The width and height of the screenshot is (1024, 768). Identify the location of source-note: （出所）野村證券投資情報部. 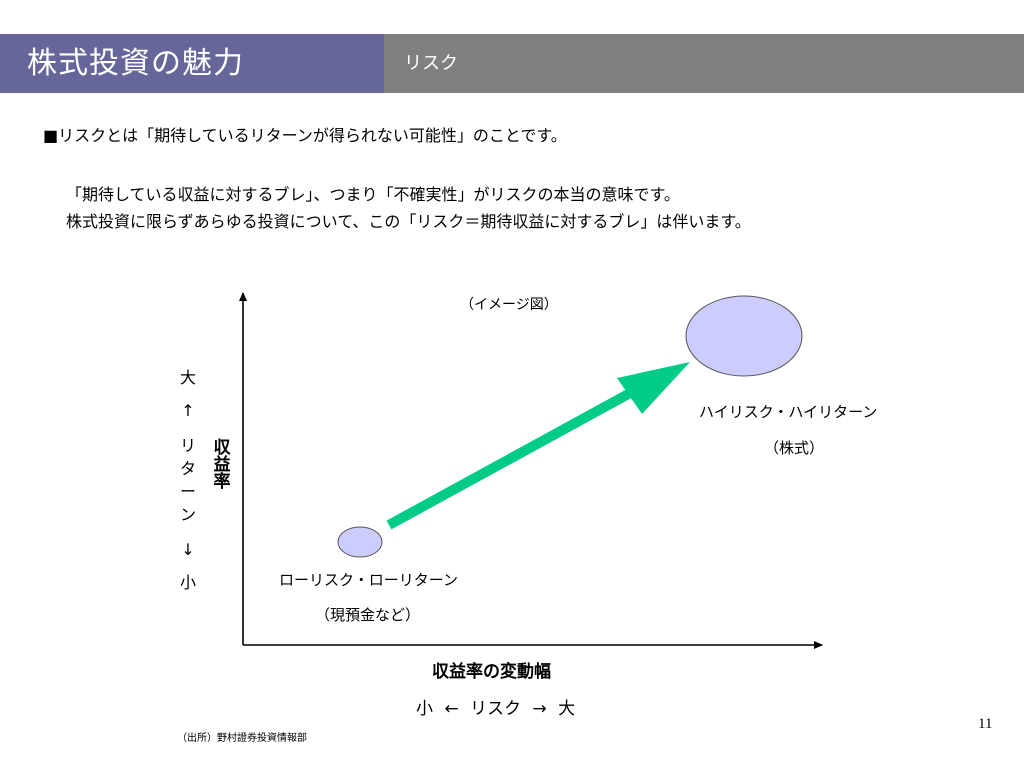
(242, 738).